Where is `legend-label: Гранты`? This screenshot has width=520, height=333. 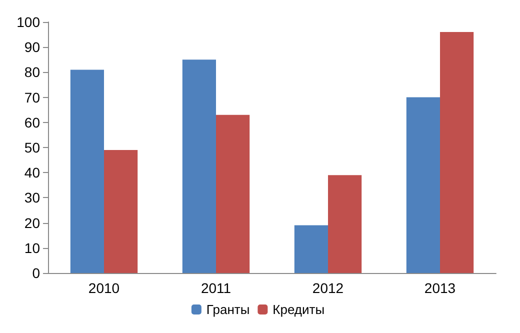 legend-label: Гранты is located at coordinates (228, 309).